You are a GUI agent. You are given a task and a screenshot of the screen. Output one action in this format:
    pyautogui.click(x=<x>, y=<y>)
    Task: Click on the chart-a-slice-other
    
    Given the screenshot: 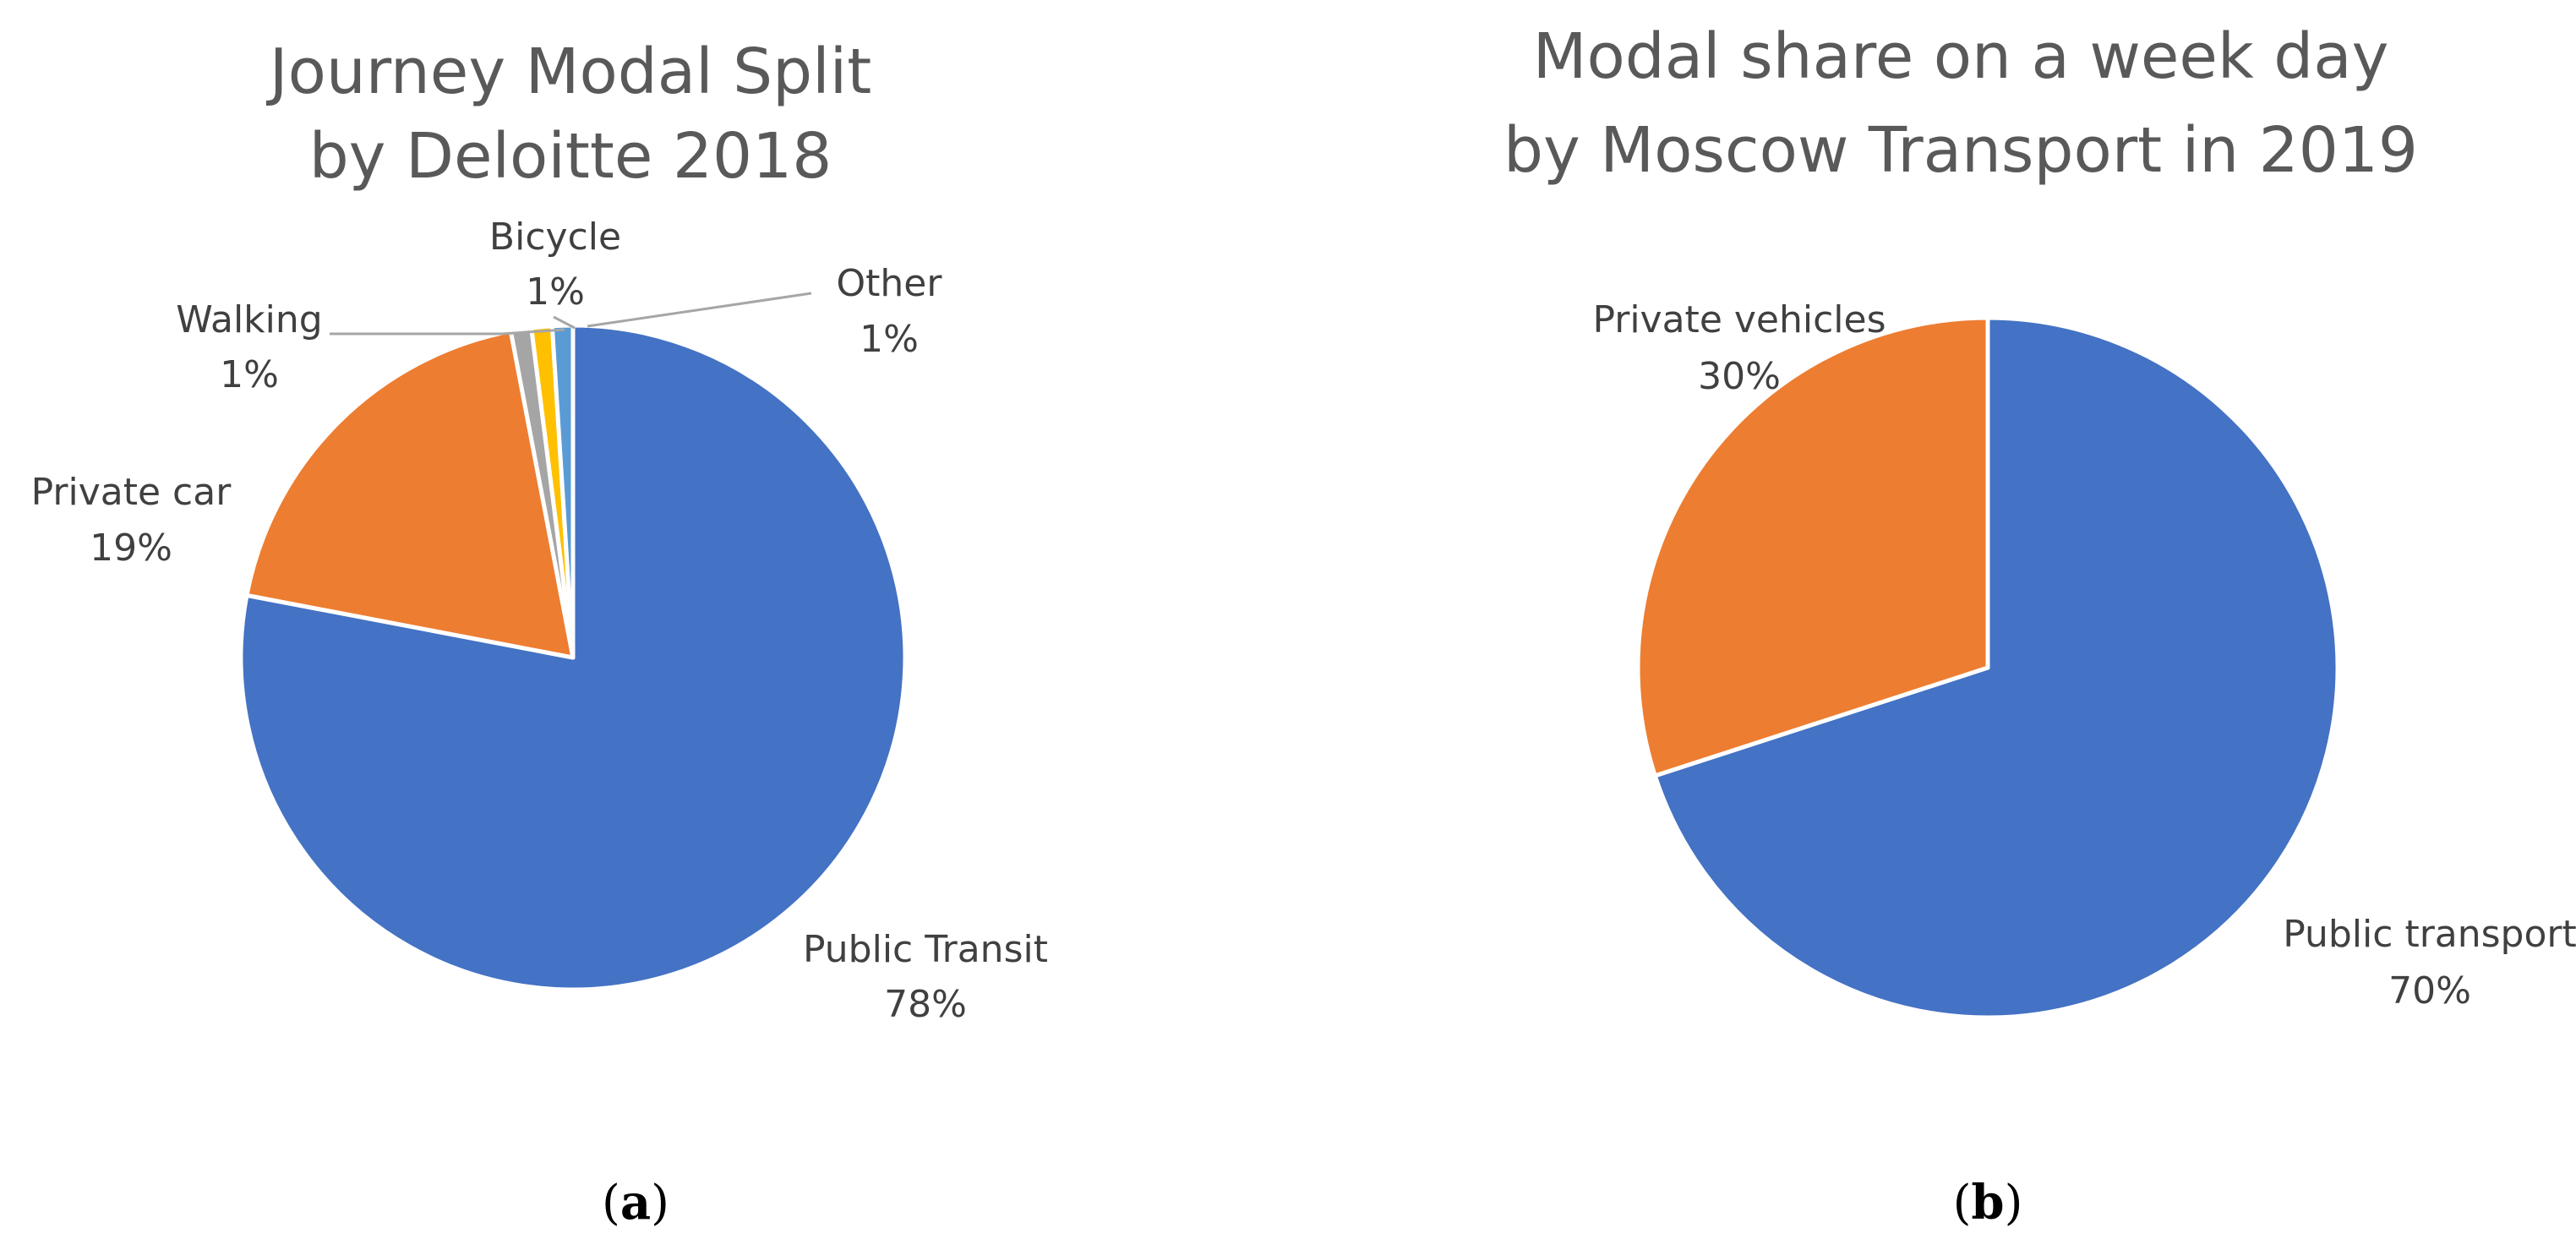 What is the action you would take?
    pyautogui.click(x=562, y=491)
    